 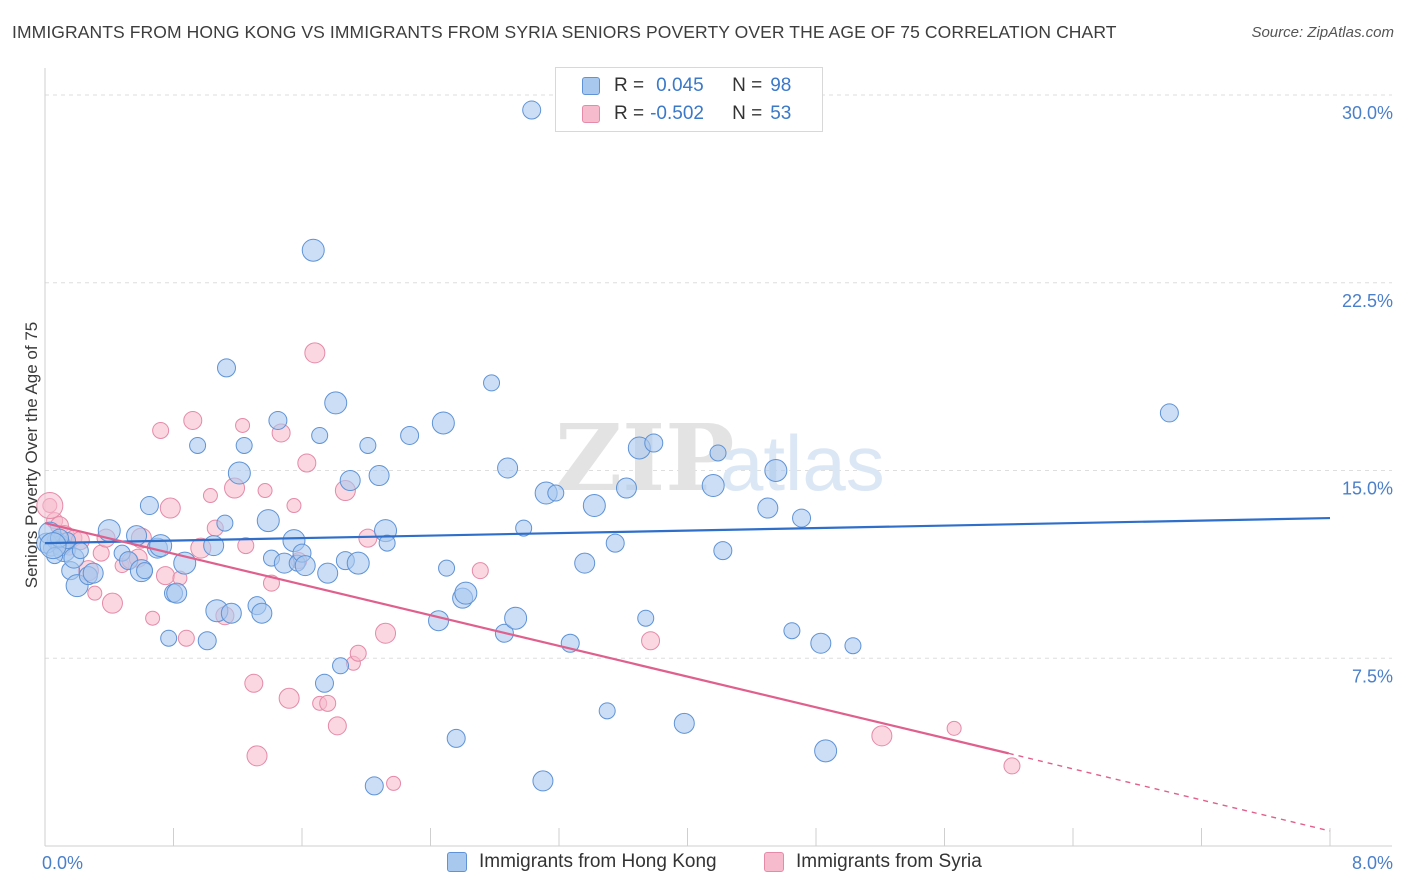 I want to click on legend-swatch-hong-kong, so click(x=591, y=86).